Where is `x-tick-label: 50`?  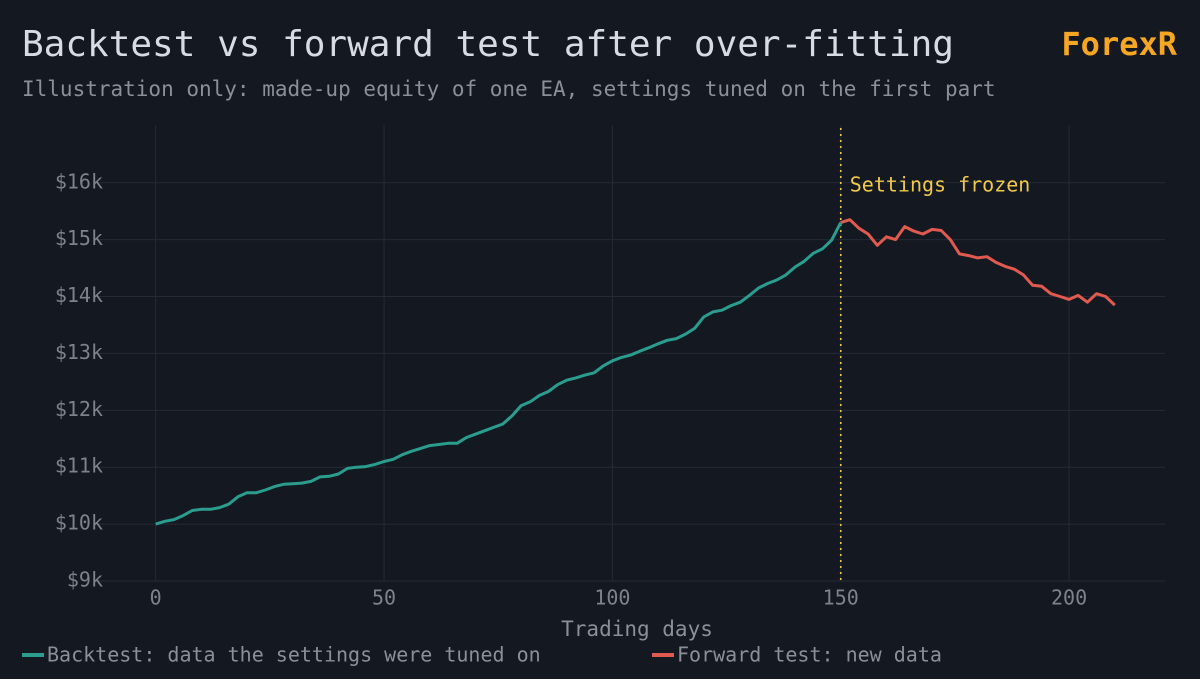 x-tick-label: 50 is located at coordinates (384, 598).